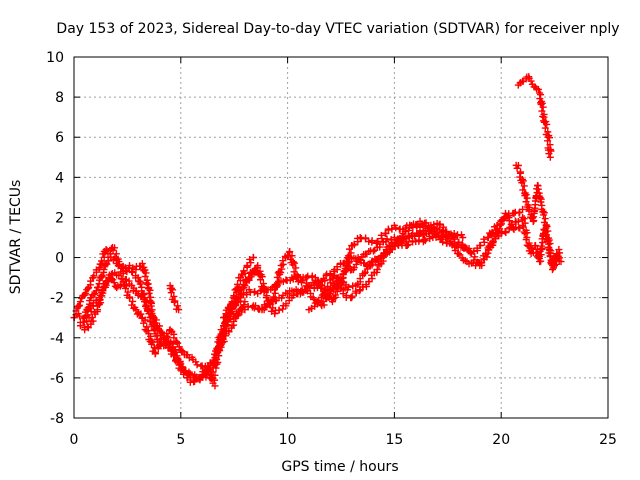 This screenshot has height=480, width=640. What do you see at coordinates (288, 440) in the screenshot?
I see `x-tick-label: 10` at bounding box center [288, 440].